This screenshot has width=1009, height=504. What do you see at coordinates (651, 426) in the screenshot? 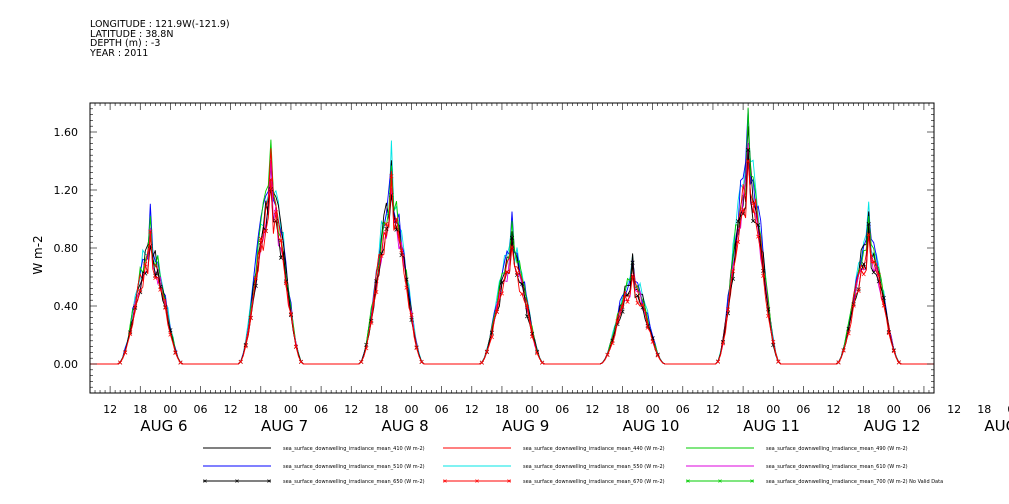
I see `x-day-label: AUG 10` at bounding box center [651, 426].